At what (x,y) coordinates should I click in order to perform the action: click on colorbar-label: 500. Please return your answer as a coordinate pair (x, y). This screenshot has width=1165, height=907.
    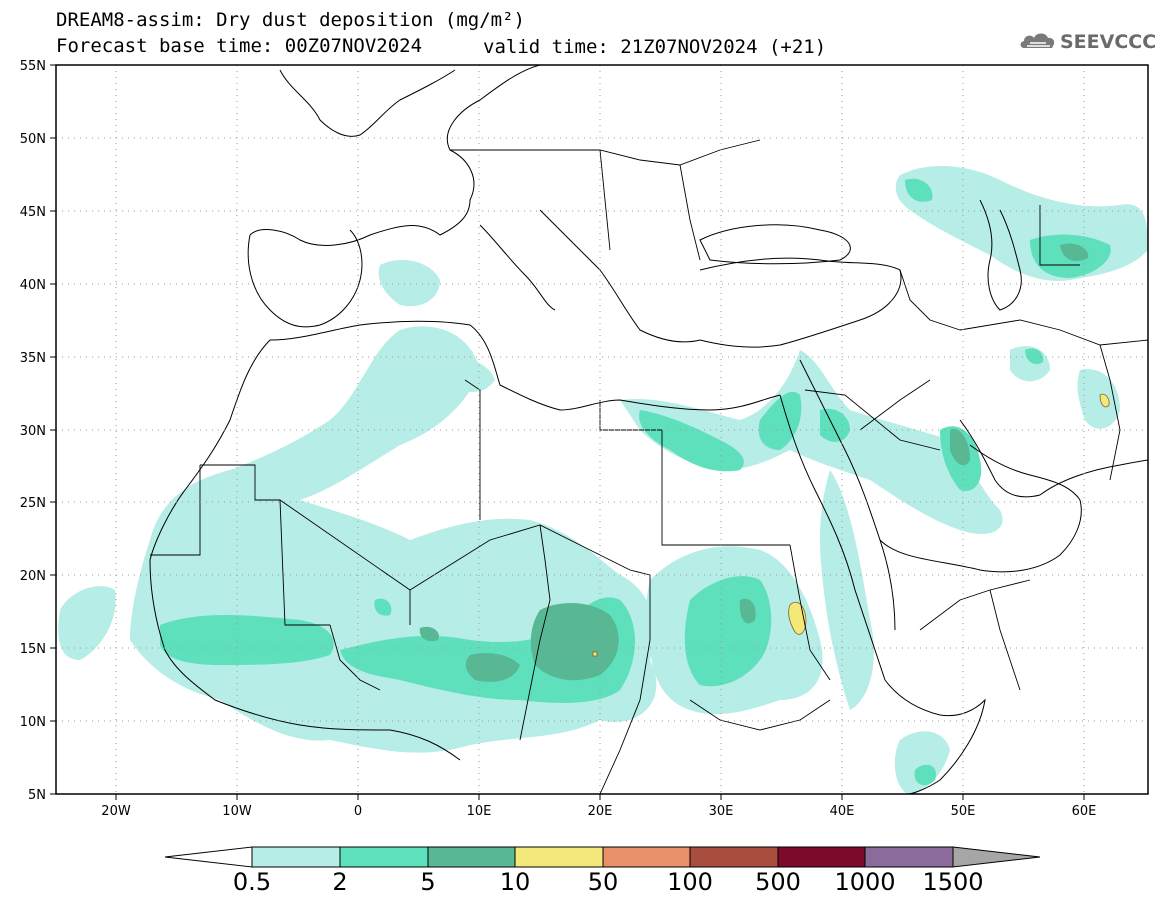
    Looking at the image, I should click on (778, 882).